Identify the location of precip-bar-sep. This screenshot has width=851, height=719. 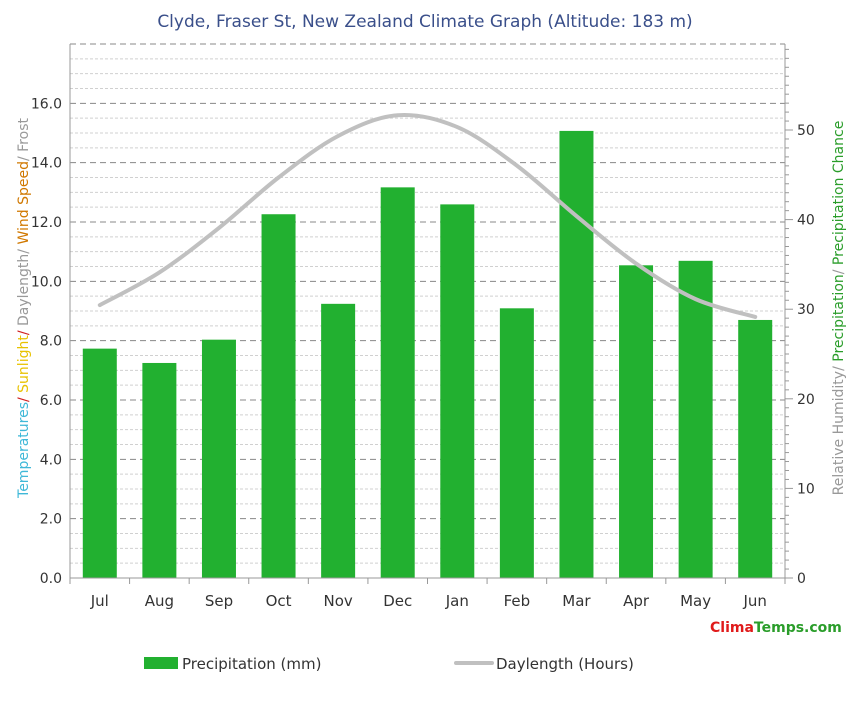
(218, 458).